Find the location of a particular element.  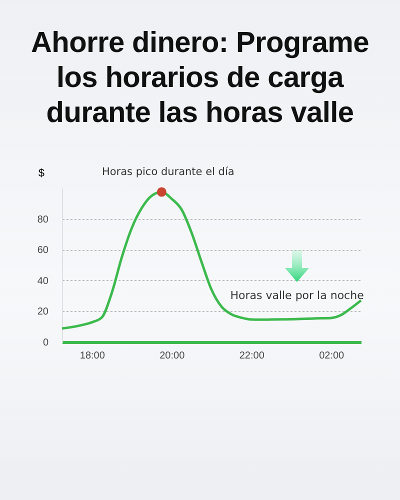

y-tick-label: 80 is located at coordinates (43, 220).